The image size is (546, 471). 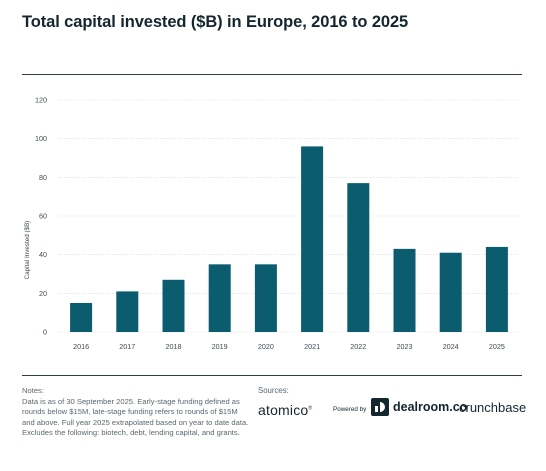 What do you see at coordinates (380, 407) in the screenshot?
I see `dealroom-logo-icon` at bounding box center [380, 407].